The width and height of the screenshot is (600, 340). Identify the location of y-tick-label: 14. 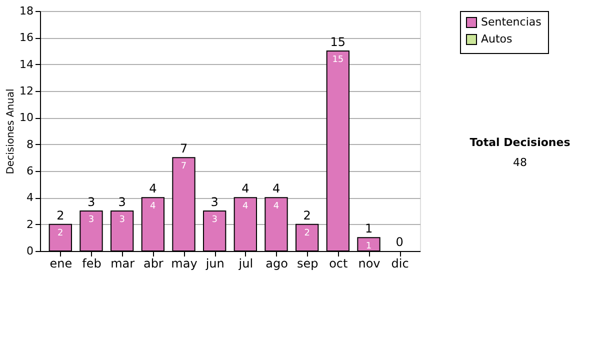
(27, 64).